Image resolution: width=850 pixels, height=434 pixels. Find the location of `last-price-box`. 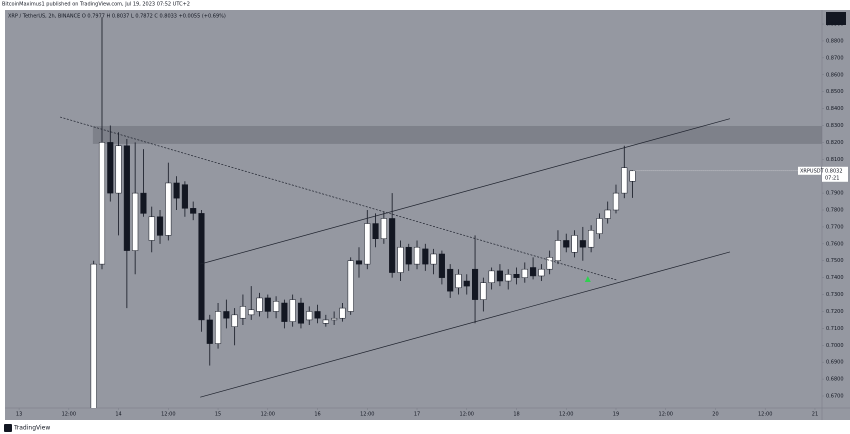

last-price-box is located at coordinates (835, 174).